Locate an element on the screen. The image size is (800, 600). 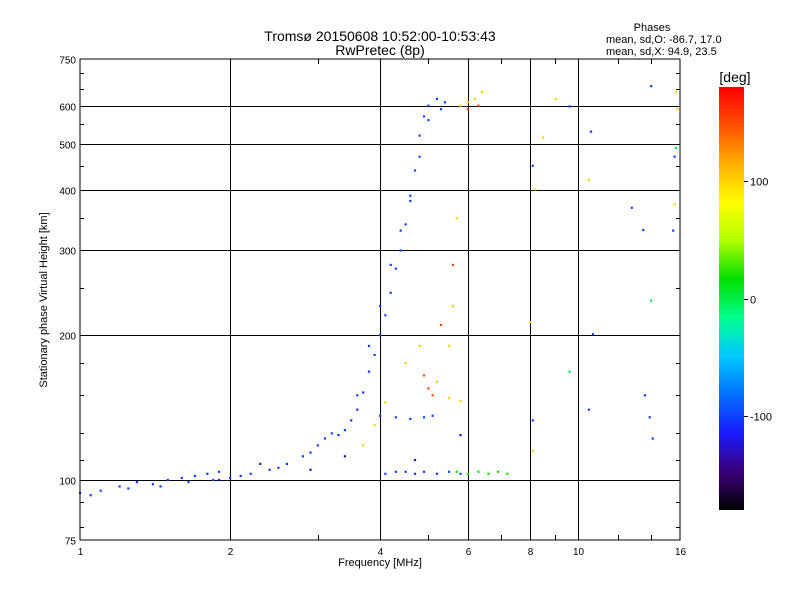
y-tick-label: 300 is located at coordinates (67, 252).